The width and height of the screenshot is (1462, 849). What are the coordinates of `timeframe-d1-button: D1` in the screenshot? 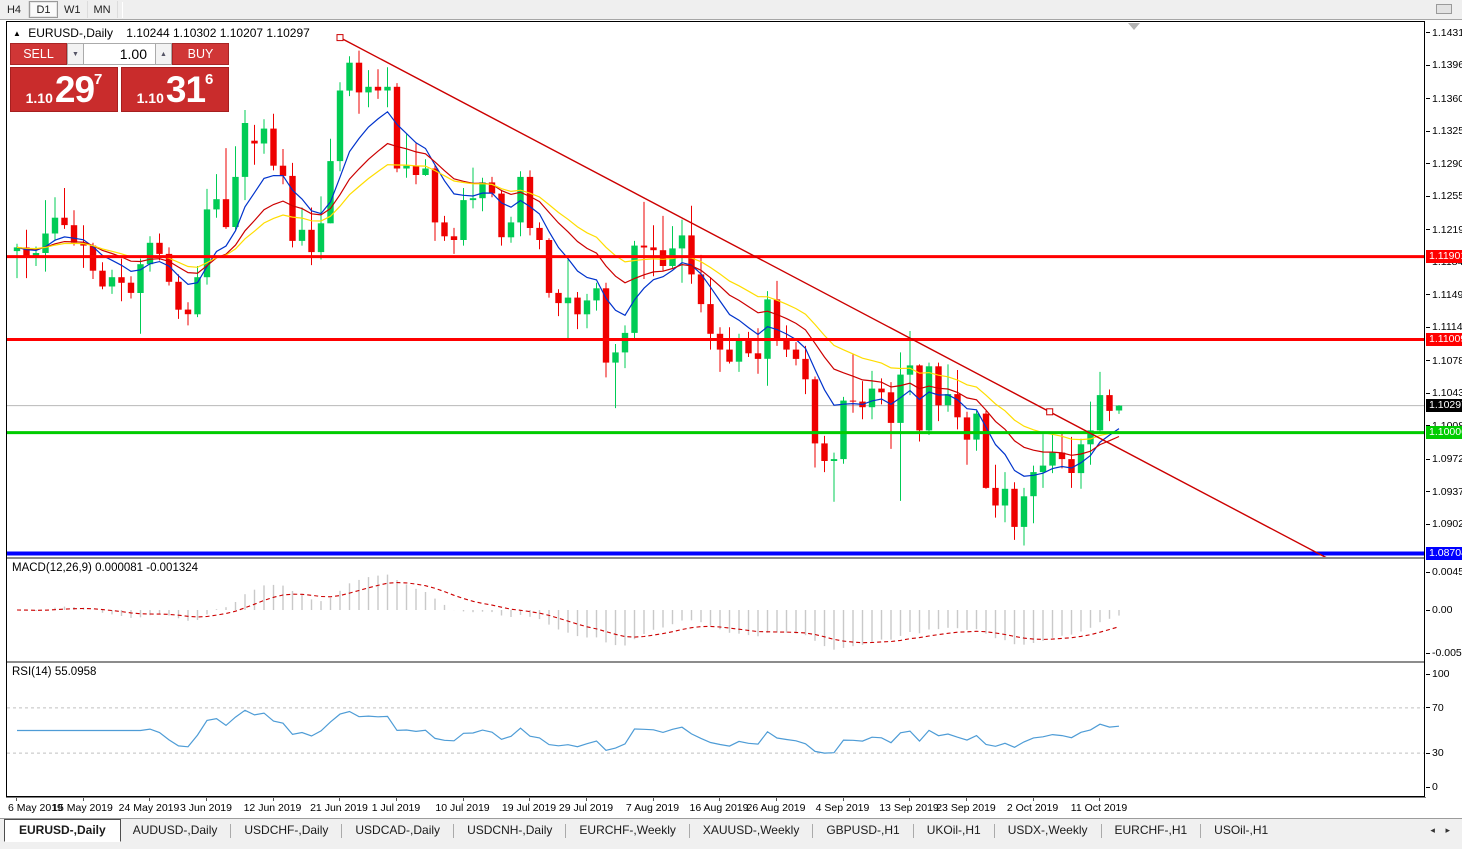 It's located at (43, 9).